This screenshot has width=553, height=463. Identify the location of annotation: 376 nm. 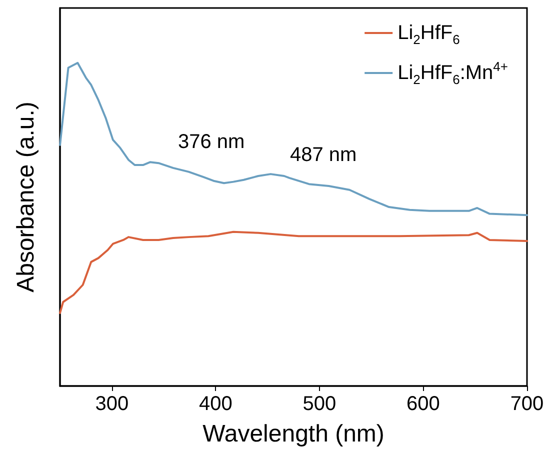
(211, 142).